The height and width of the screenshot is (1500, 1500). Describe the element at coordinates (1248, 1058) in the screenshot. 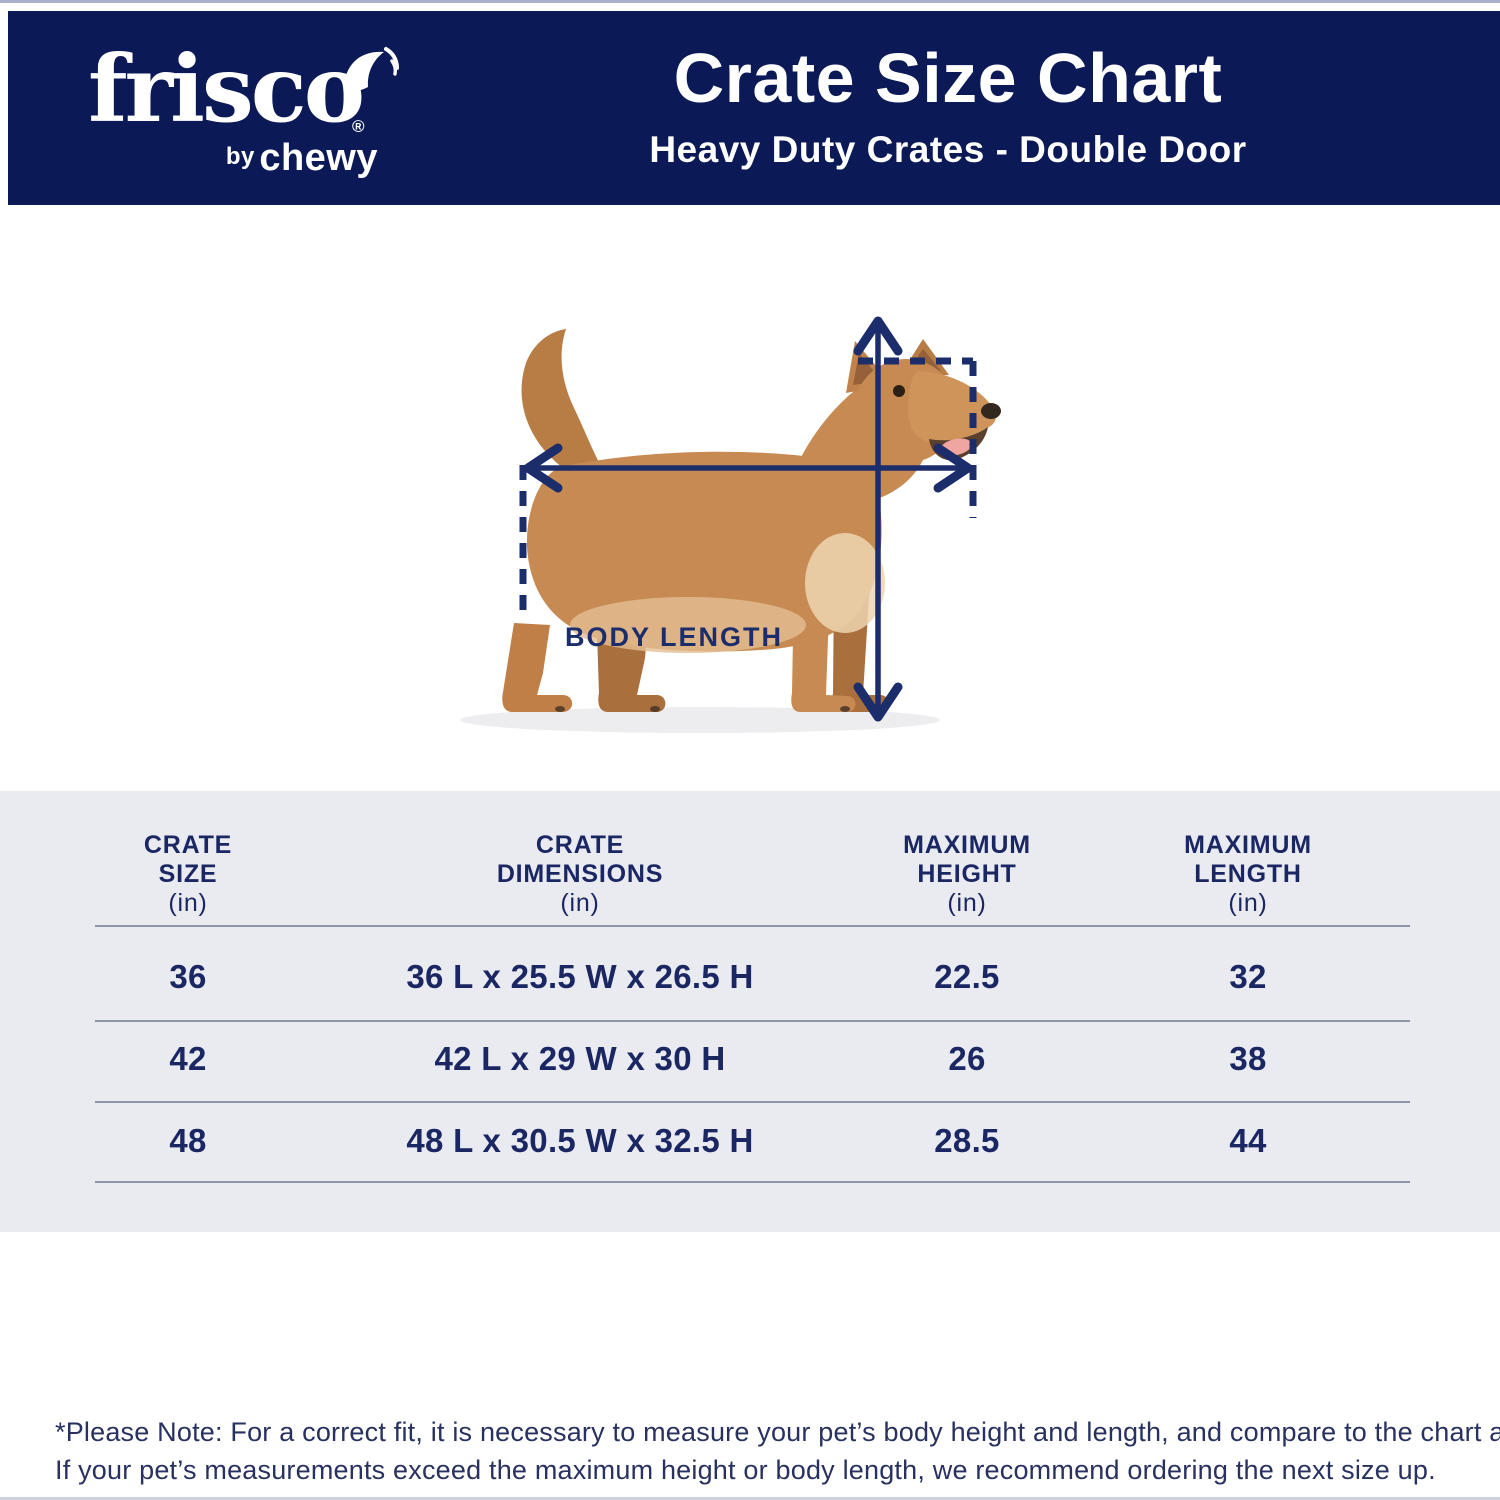

I see `cell-max-length: 38` at that location.